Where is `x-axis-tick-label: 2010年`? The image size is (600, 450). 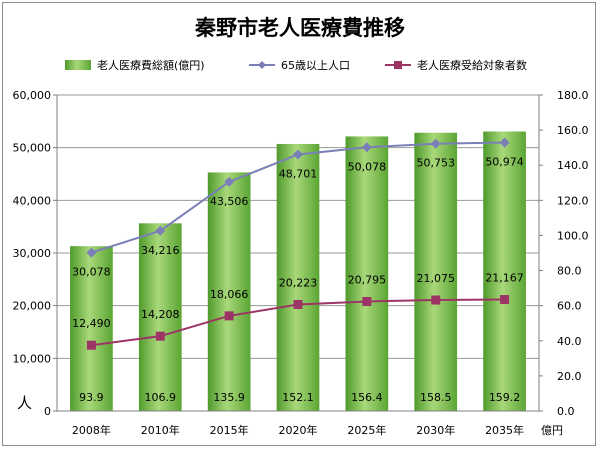 x-axis-tick-label: 2010年 is located at coordinates (160, 430).